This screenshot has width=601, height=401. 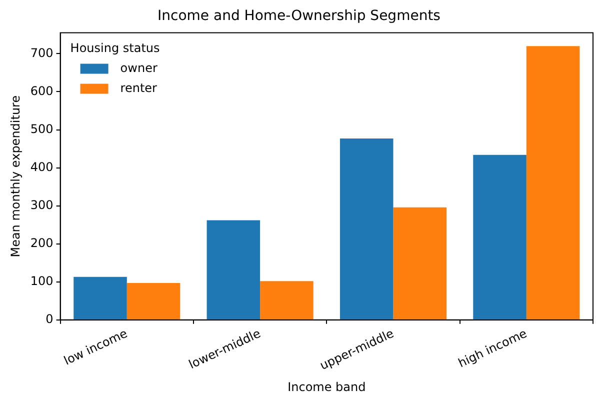 I want to click on legend-label: owner, so click(x=139, y=67).